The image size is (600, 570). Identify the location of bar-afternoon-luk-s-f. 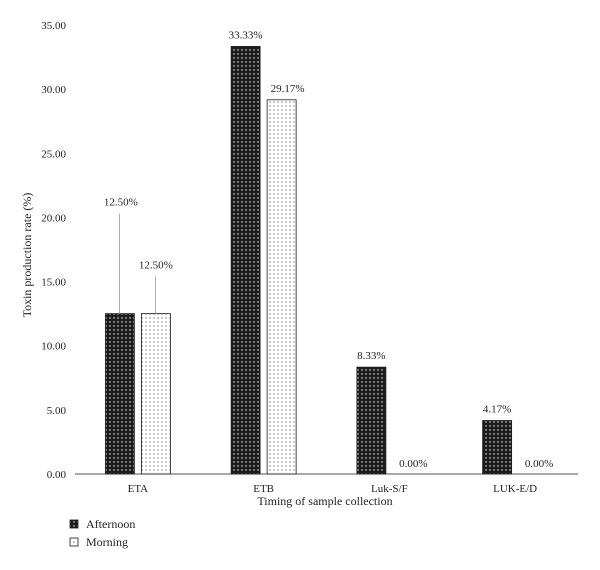
(371, 420).